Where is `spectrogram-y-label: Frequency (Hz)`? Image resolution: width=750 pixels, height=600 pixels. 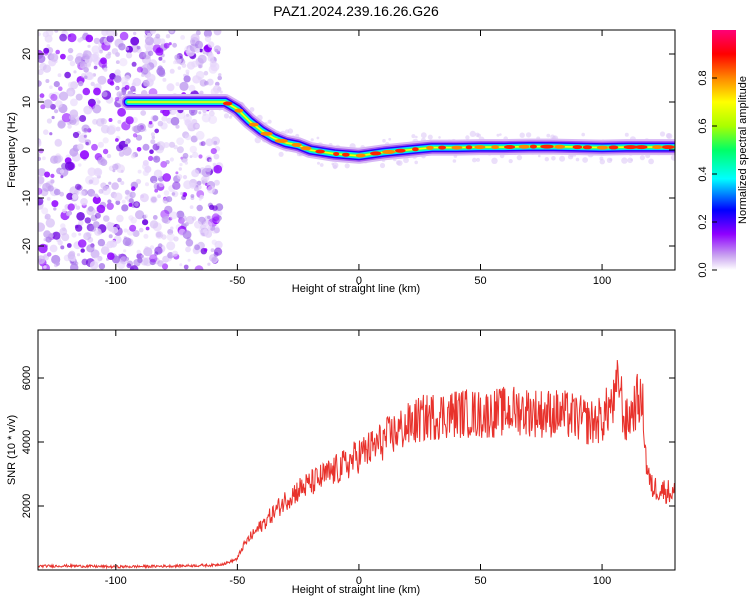 spectrogram-y-label: Frequency (Hz) is located at coordinates (12, 150).